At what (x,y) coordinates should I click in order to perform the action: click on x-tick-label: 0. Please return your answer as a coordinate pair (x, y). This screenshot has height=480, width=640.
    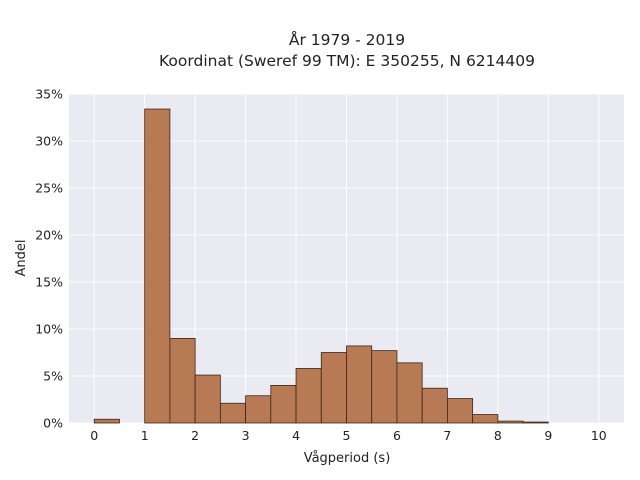
    Looking at the image, I should click on (94, 435).